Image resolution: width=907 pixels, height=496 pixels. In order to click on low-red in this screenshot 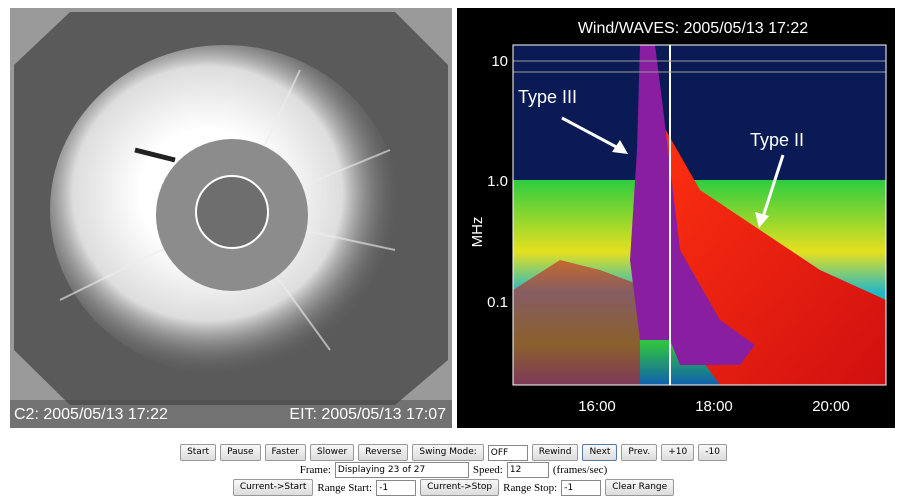, I will do `click(576, 322)`.